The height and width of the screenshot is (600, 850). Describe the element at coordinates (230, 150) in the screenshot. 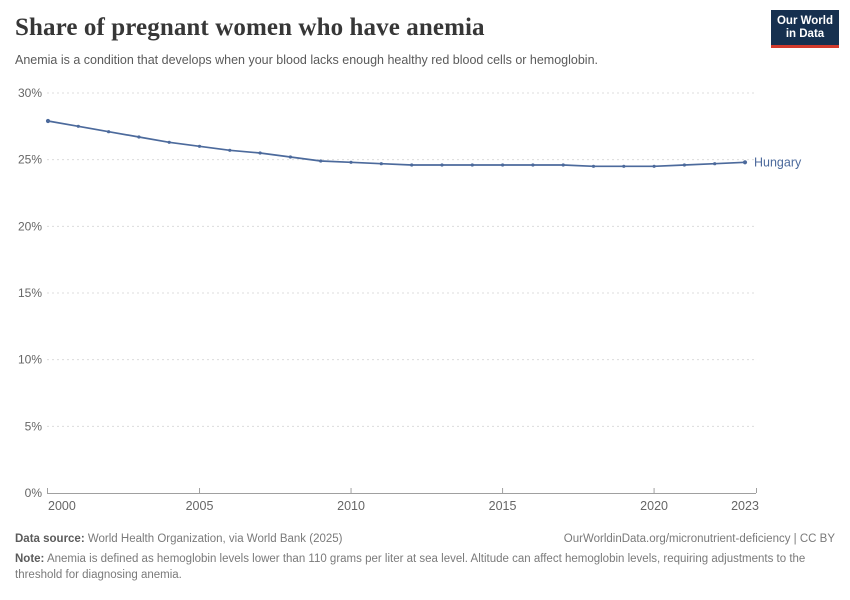

I see `data-point-2006` at that location.